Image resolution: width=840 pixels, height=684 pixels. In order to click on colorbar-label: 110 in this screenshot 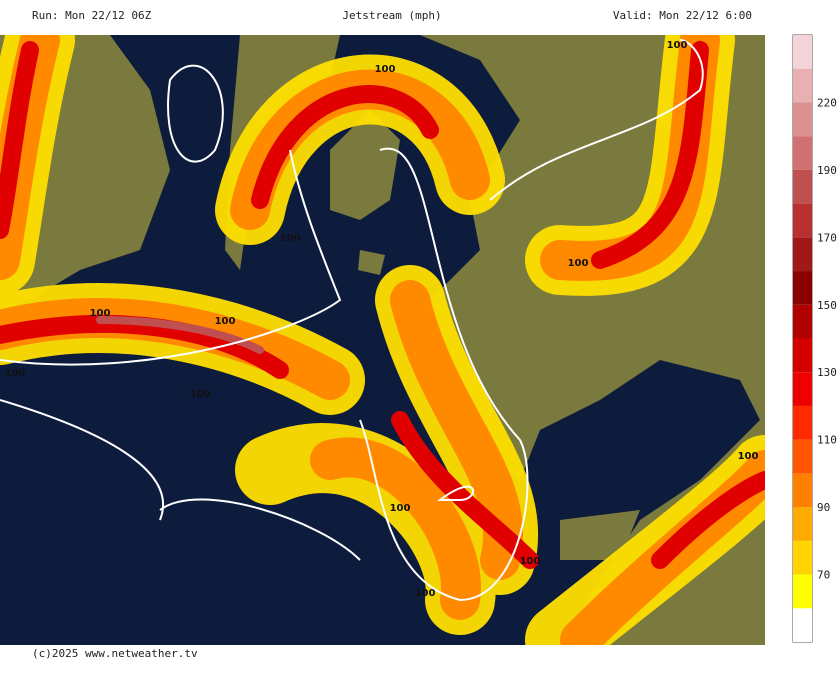, I will do `click(827, 440)`.